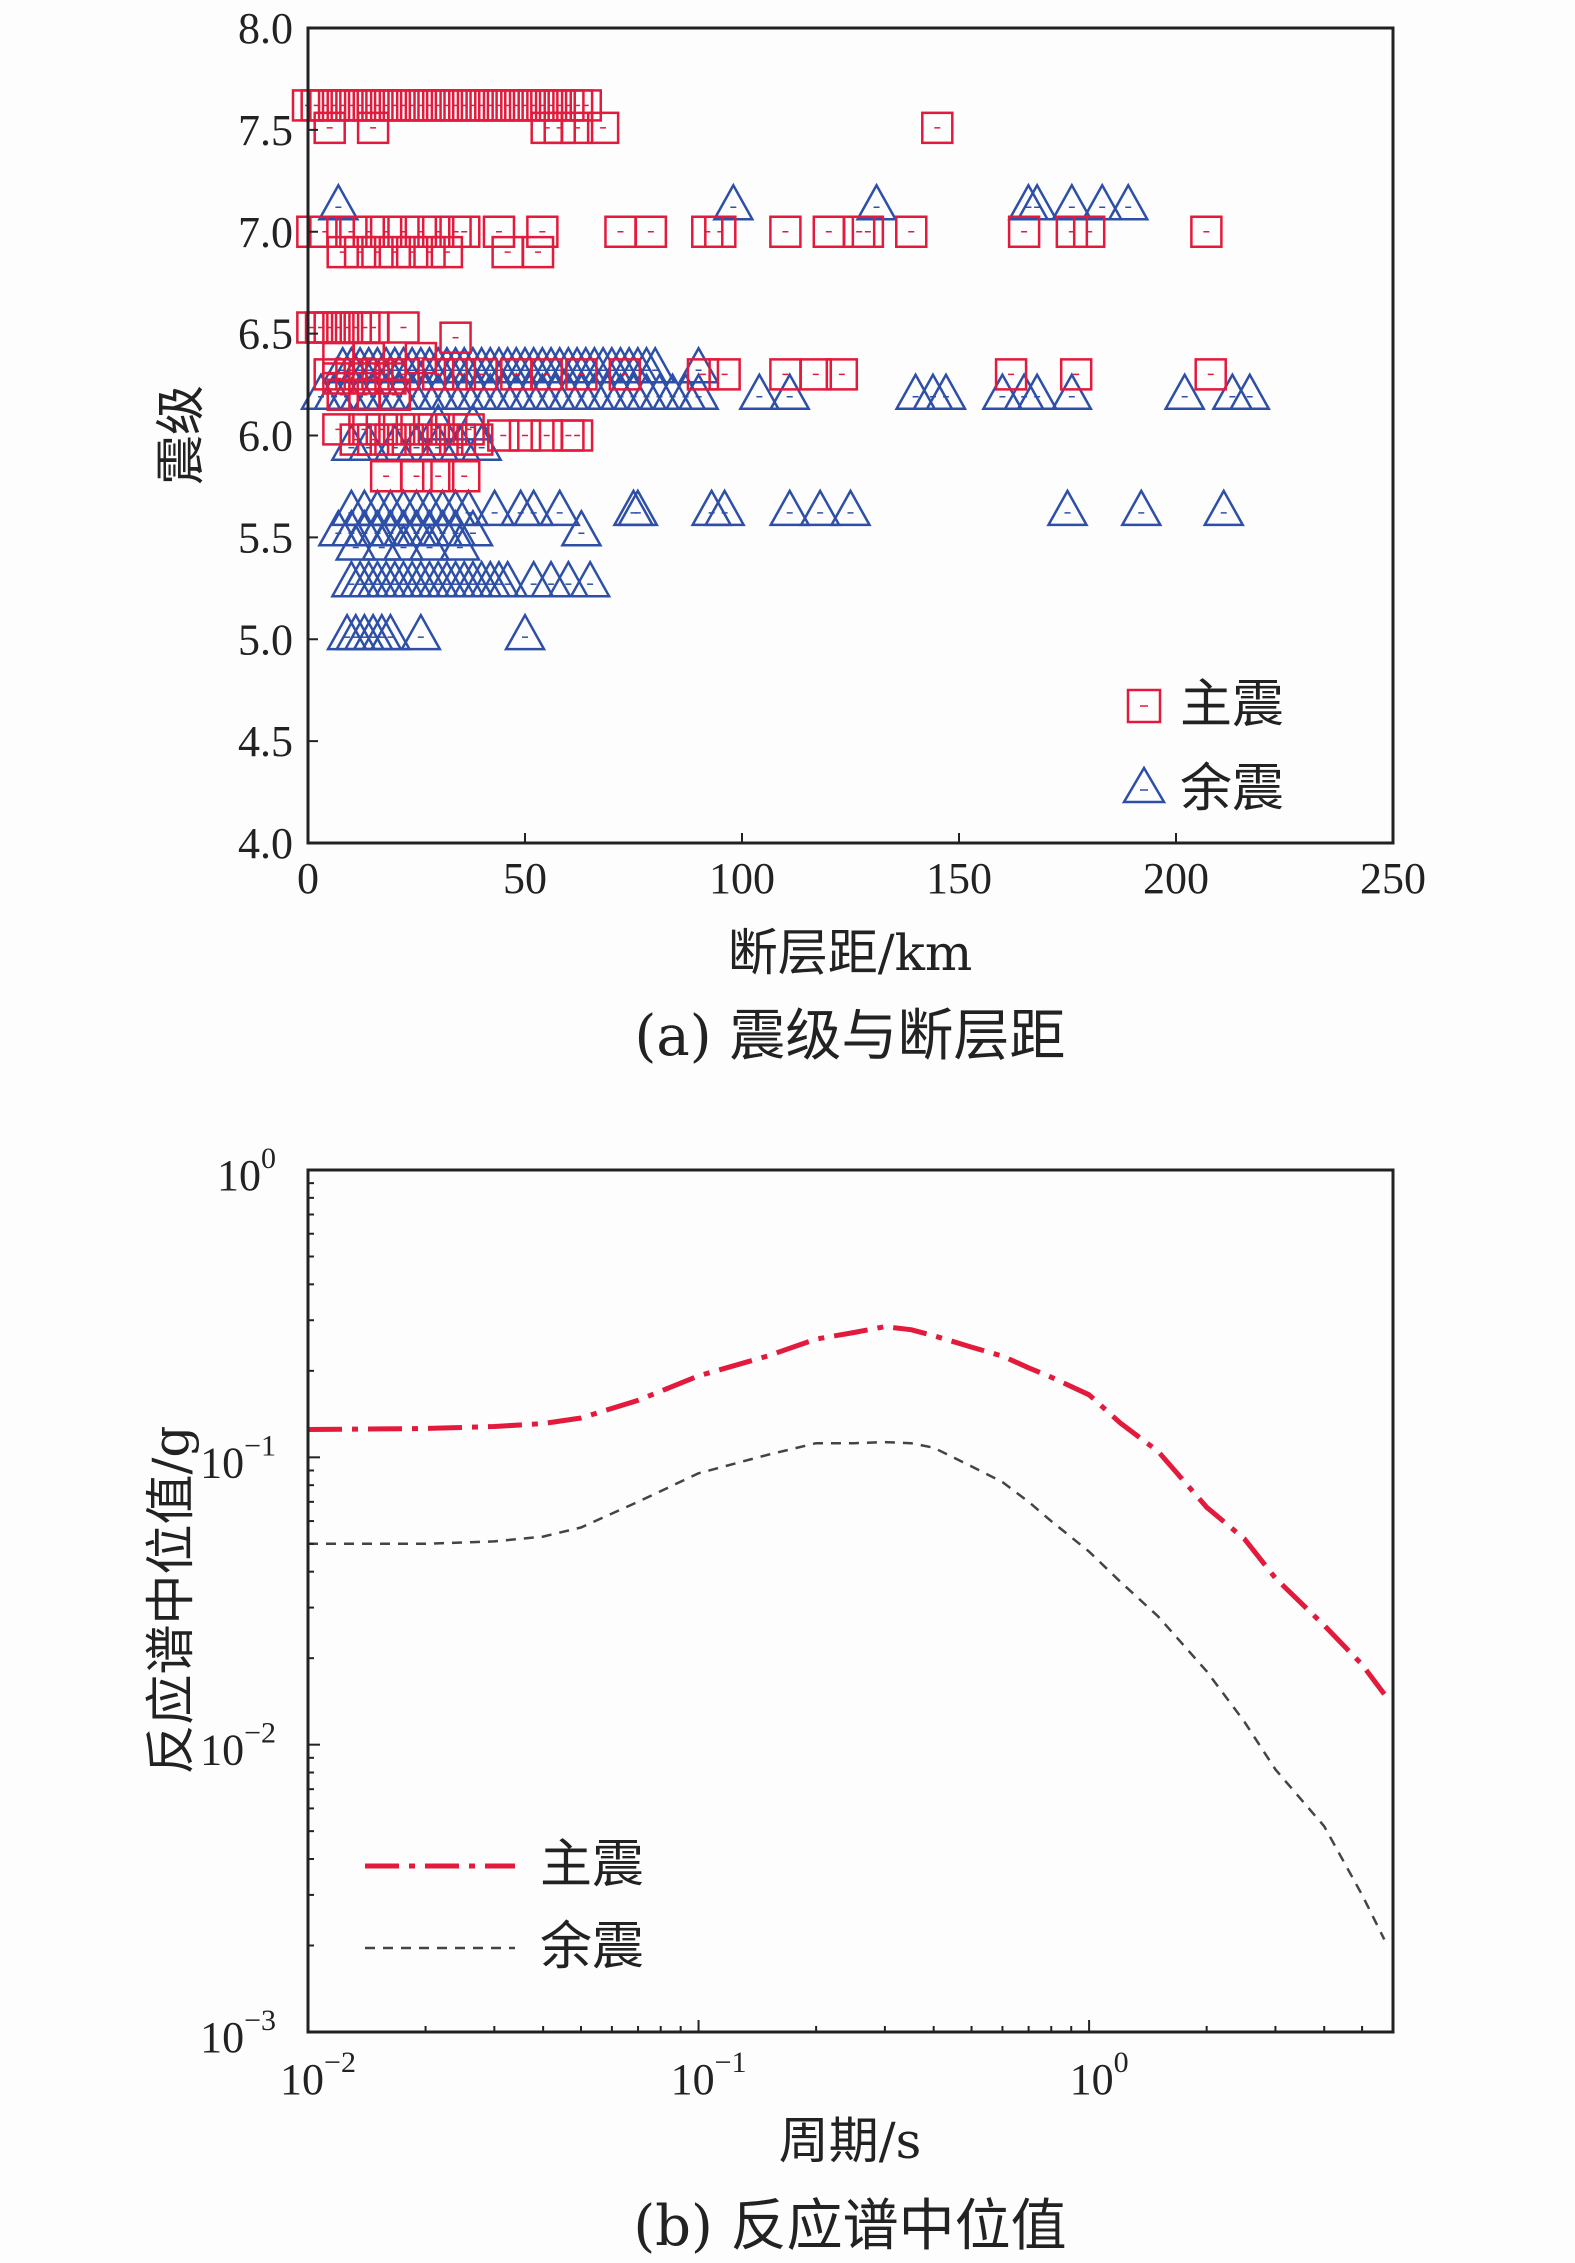 The height and width of the screenshot is (2263, 1575). I want to click on legend-aftershock-marker, so click(1144, 784).